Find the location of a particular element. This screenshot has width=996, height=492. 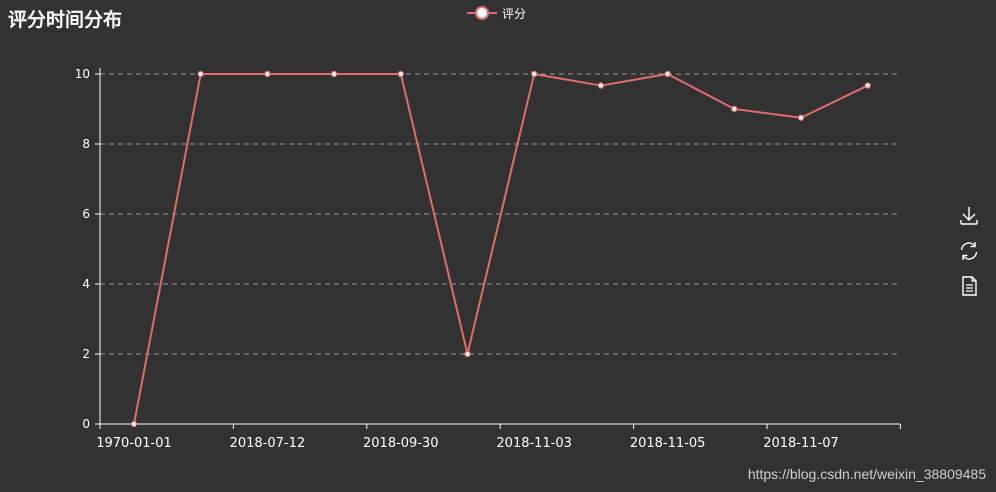

y-tick-label: 8 is located at coordinates (86, 144).